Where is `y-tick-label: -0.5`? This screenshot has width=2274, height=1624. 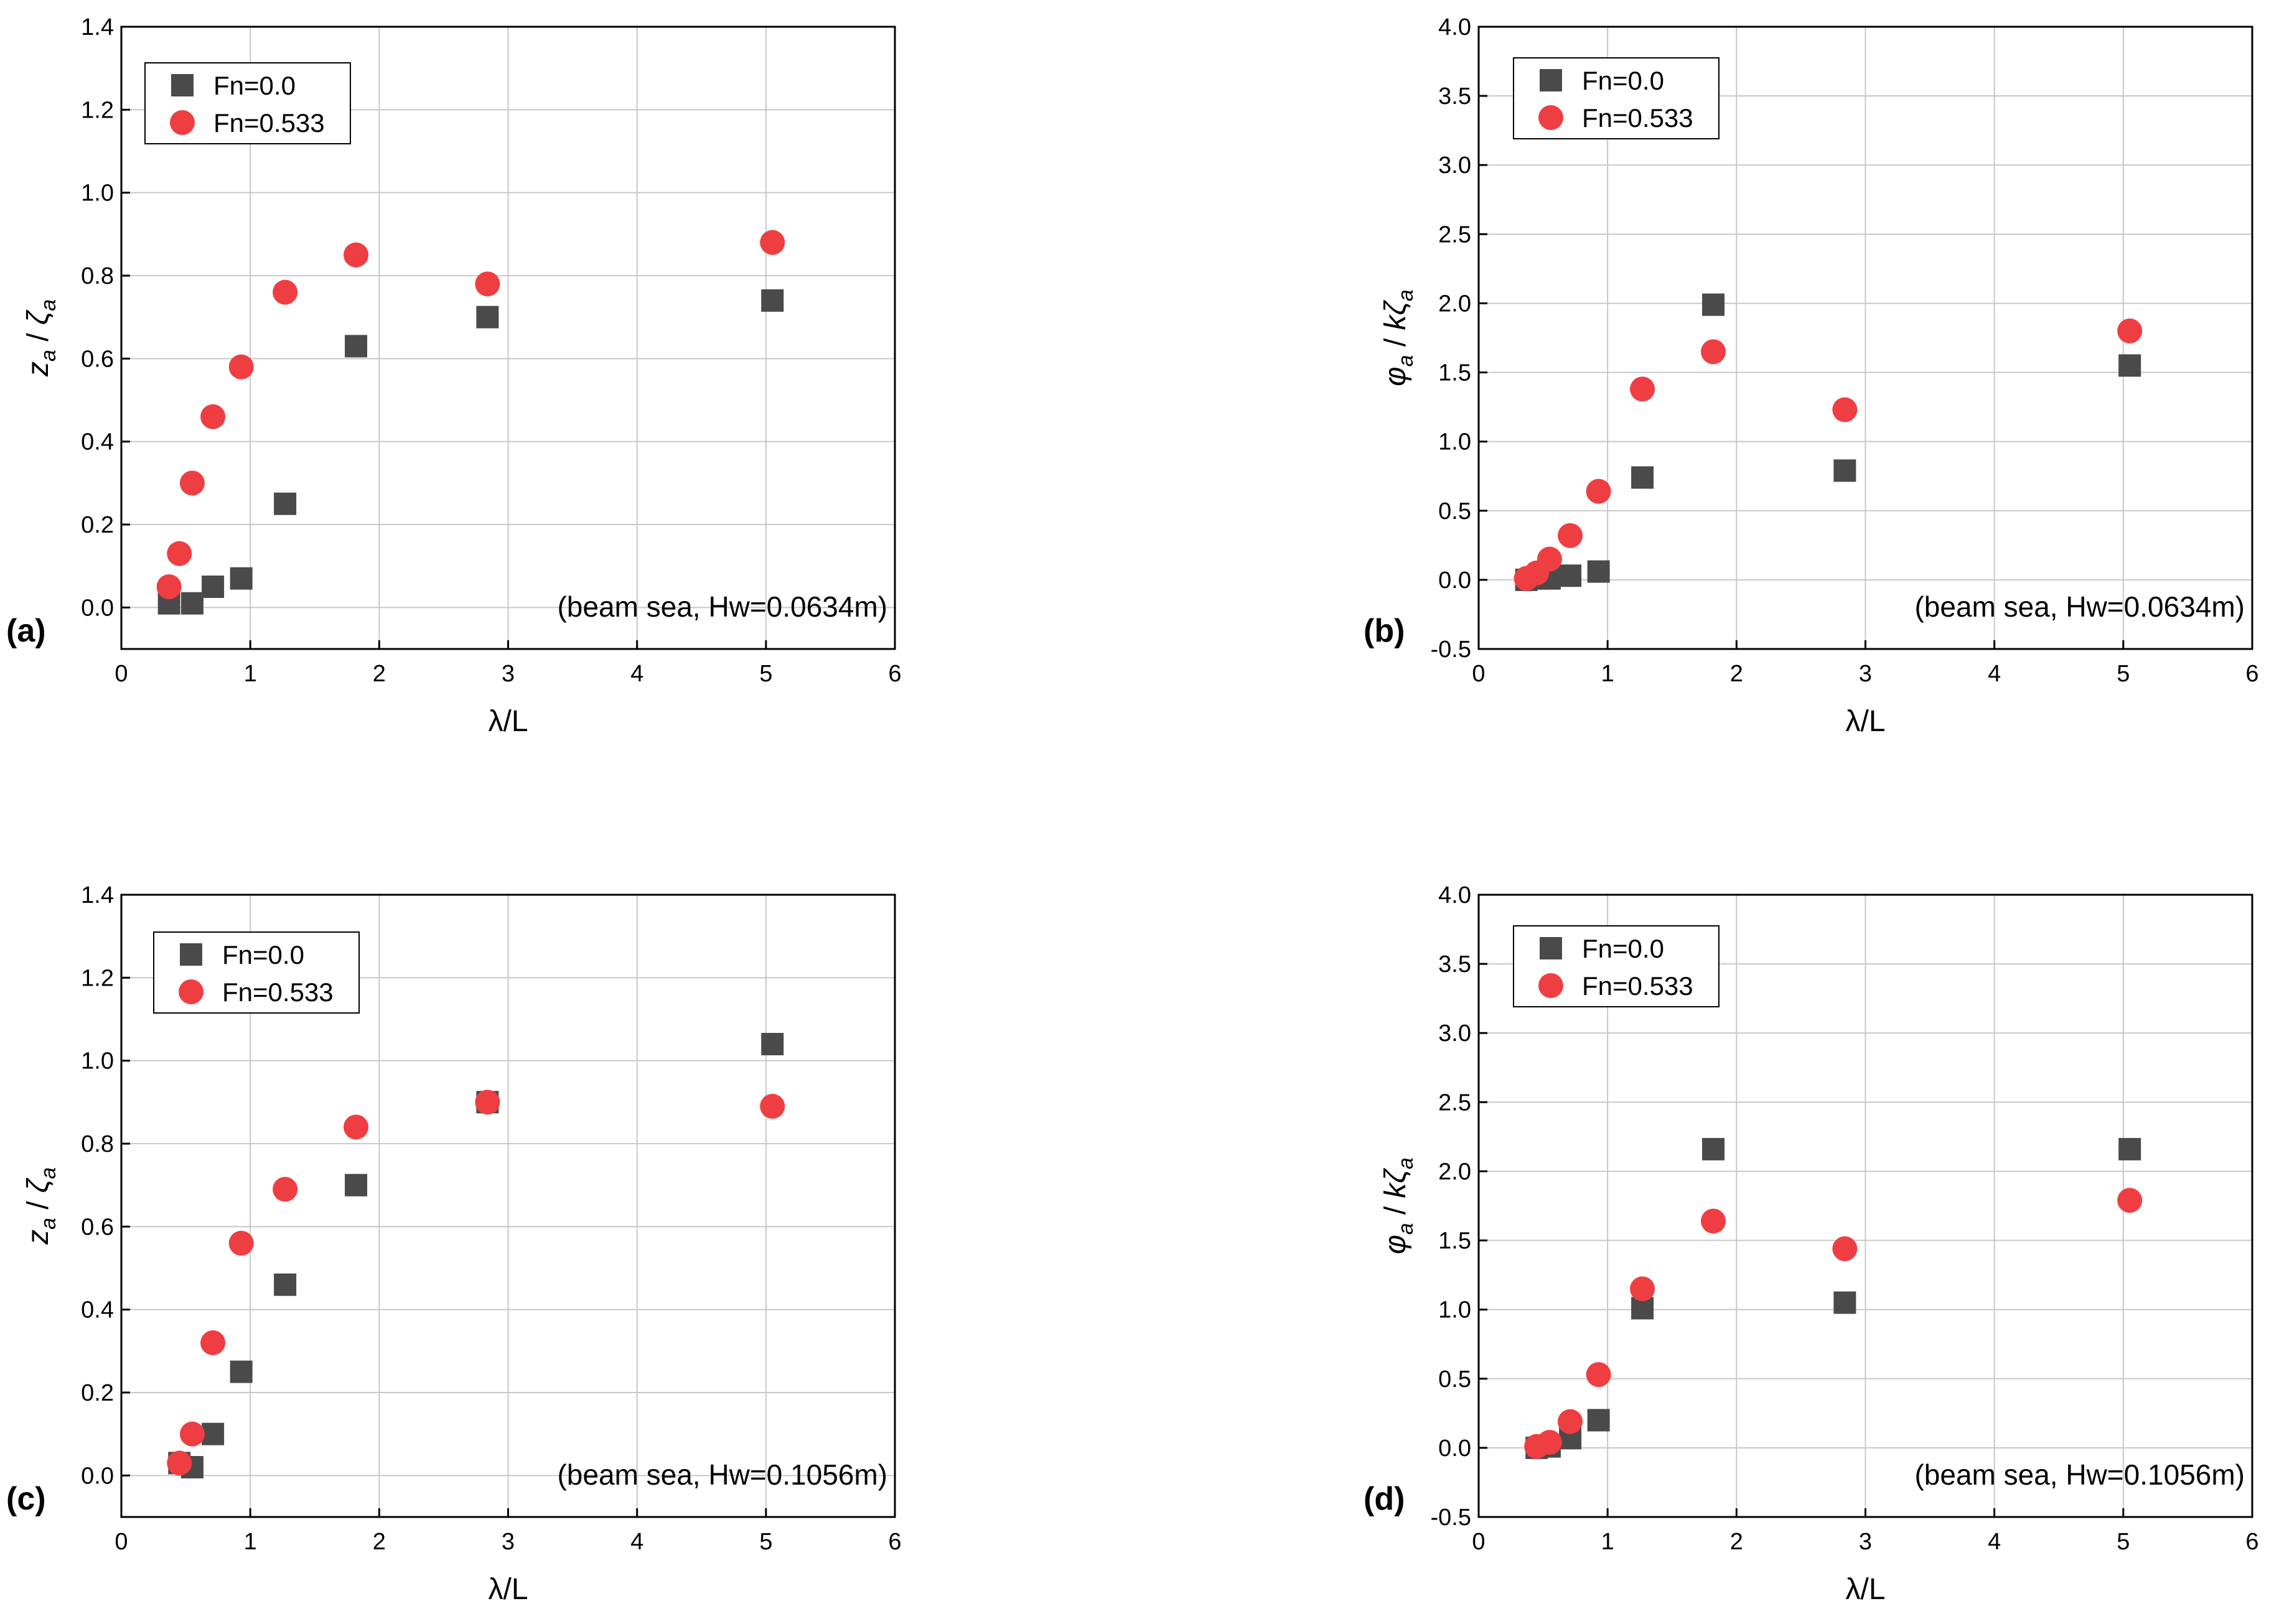
y-tick-label: -0.5 is located at coordinates (1451, 650).